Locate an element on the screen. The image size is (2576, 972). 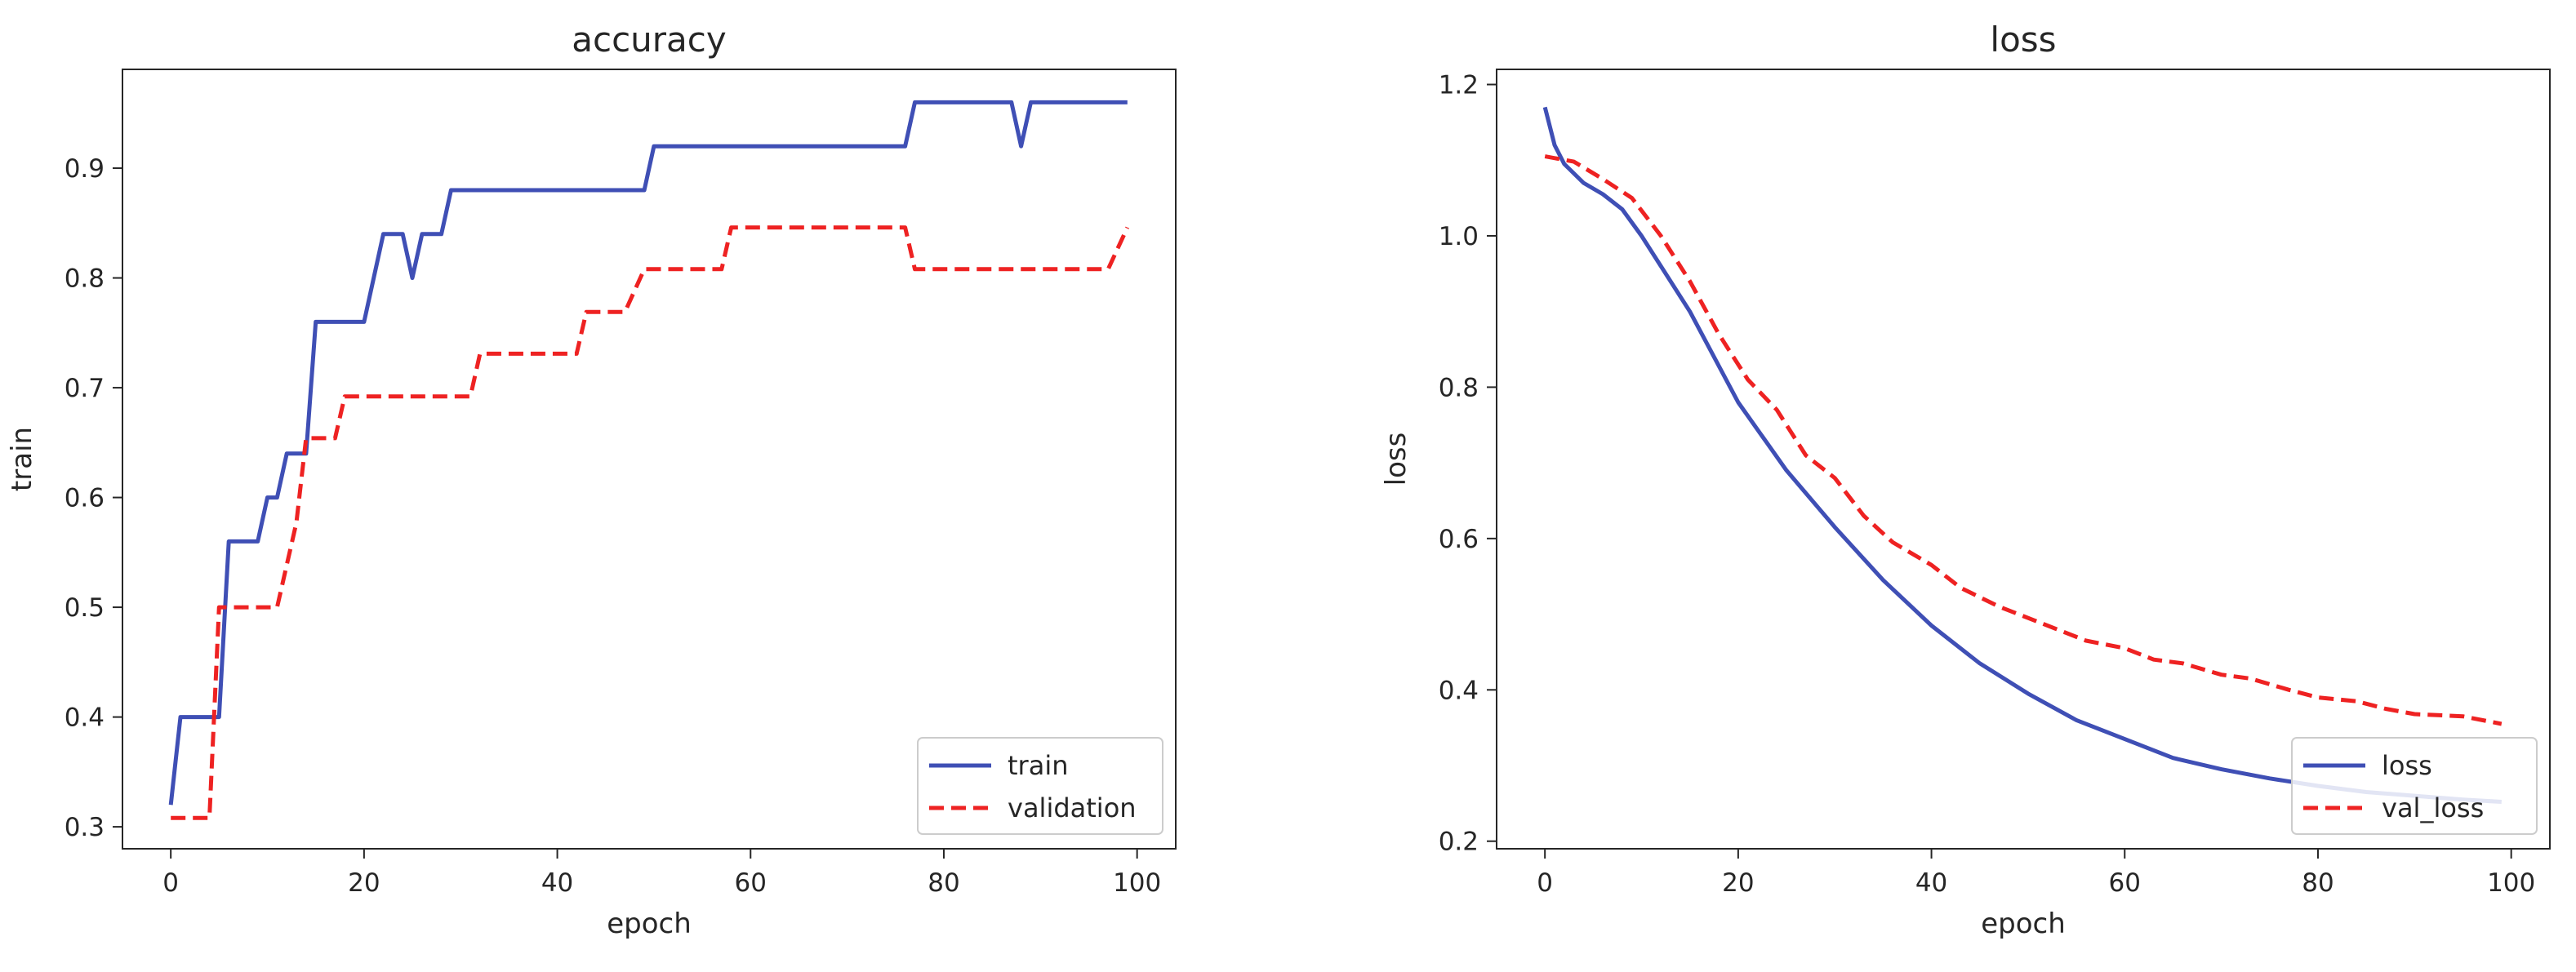
y-tick-label: 0.3 is located at coordinates (85, 827).